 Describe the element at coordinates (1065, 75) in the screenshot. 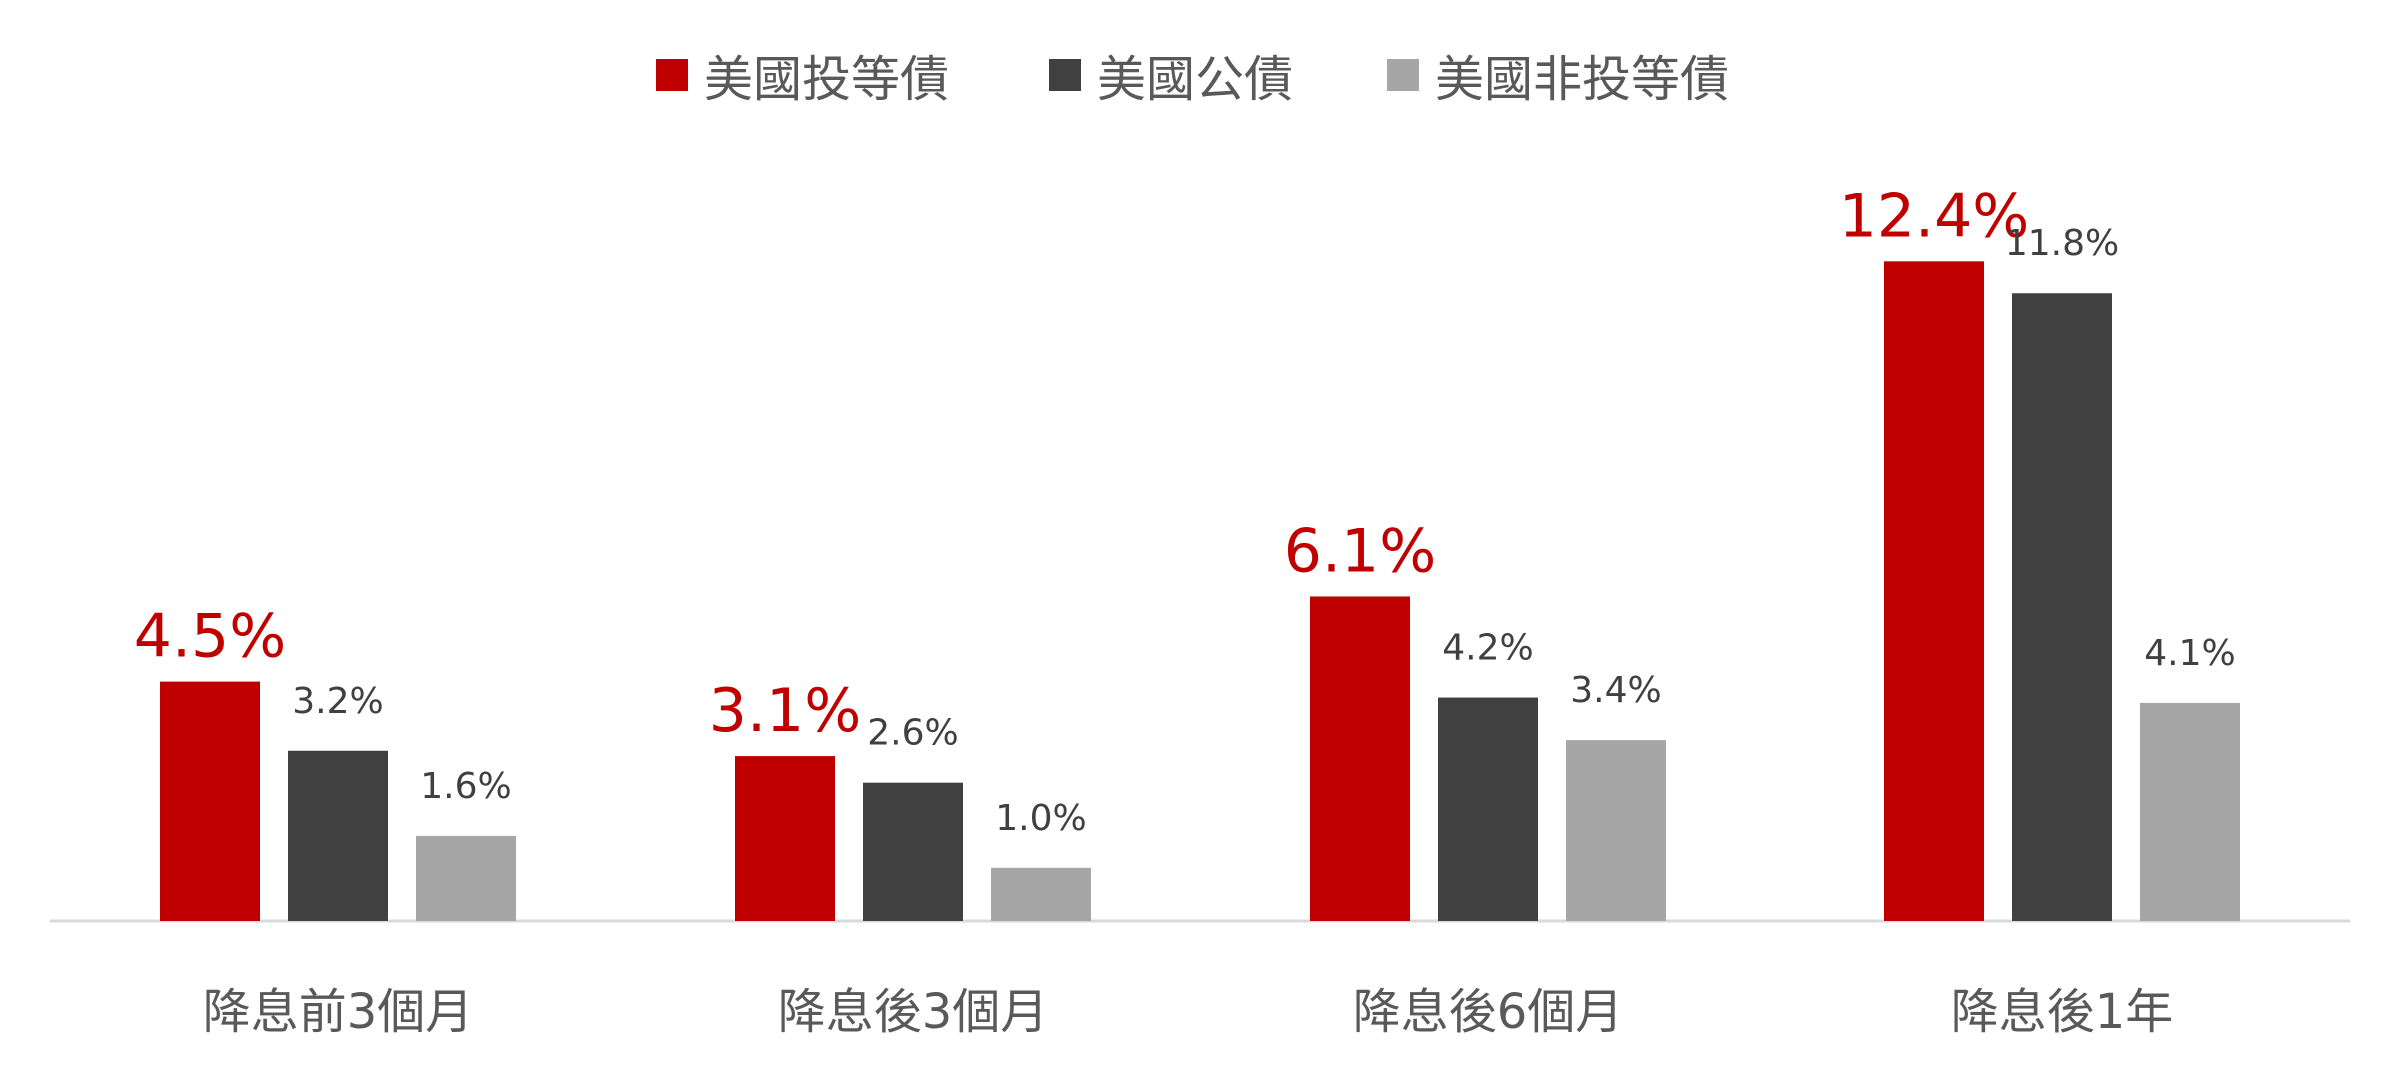

I see `legend-swatch-treasury` at that location.